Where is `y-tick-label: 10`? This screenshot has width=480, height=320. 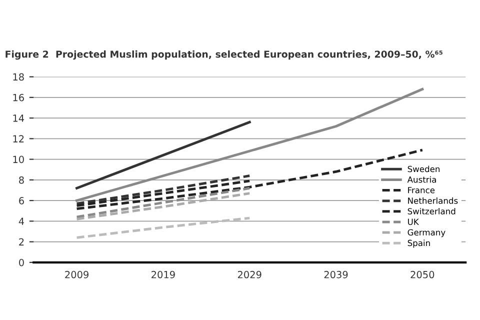 y-tick-label: 10 is located at coordinates (18, 160).